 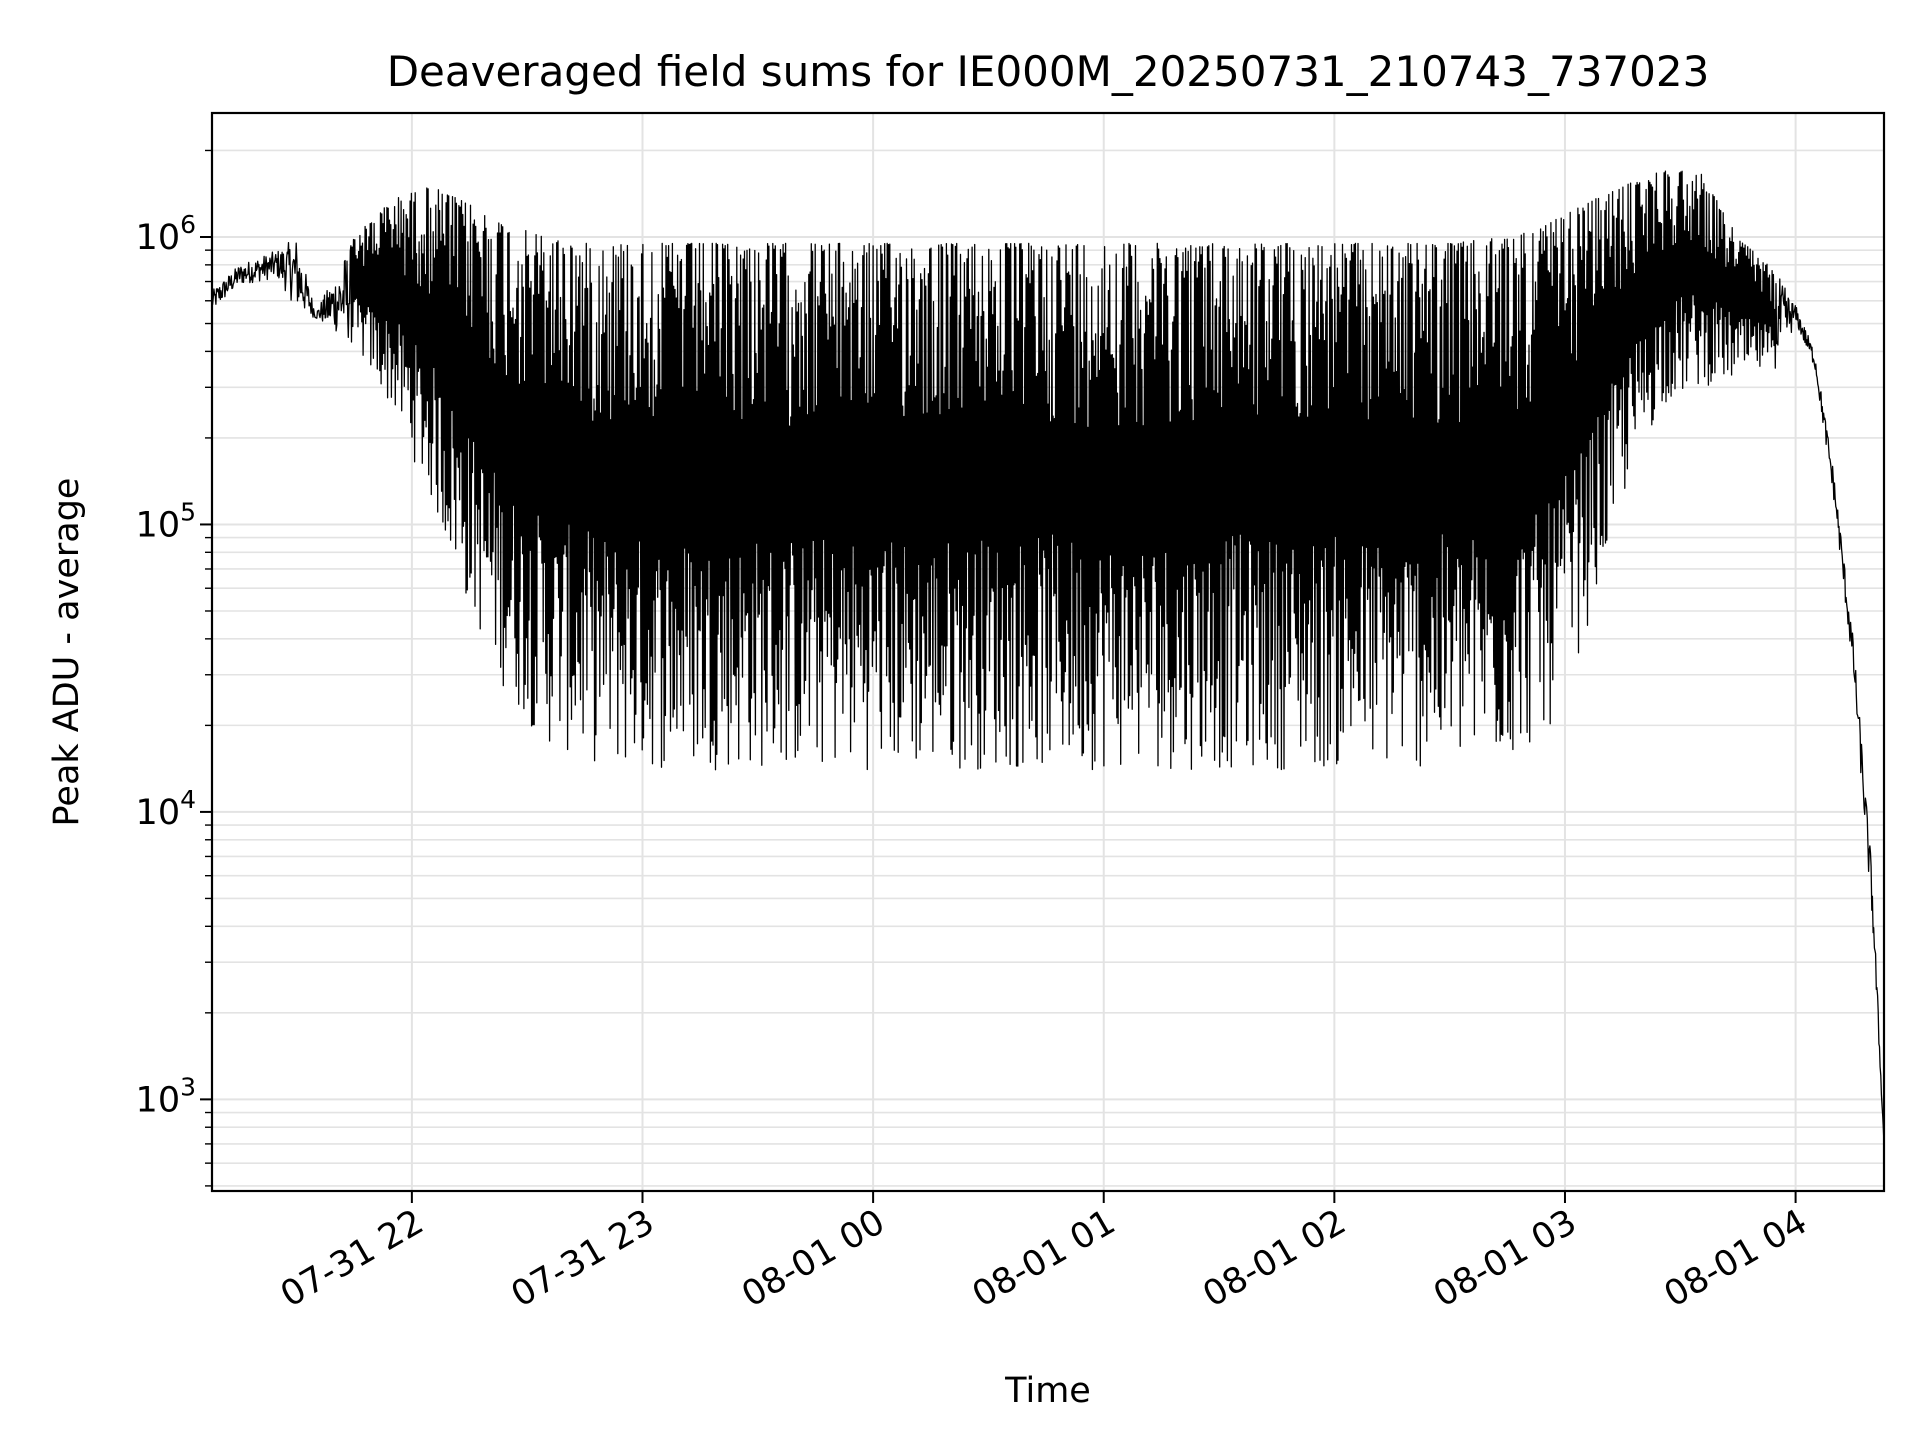 I want to click on y-tick-label: 10³, so click(x=166, y=1096).